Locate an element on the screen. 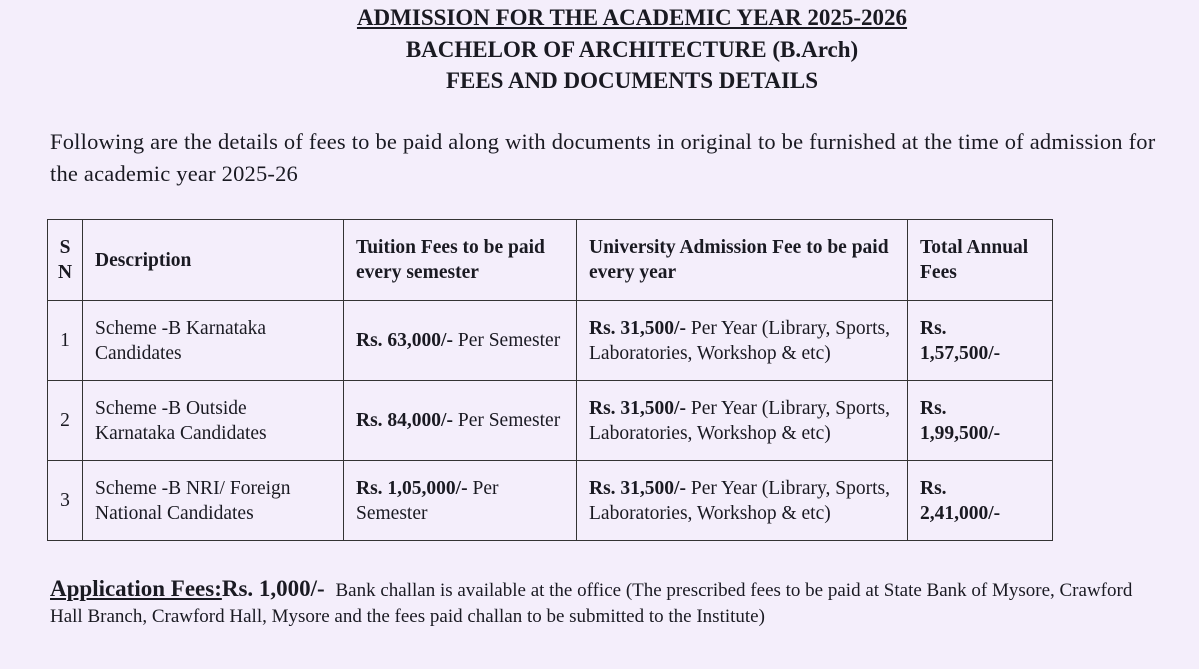  cell-sn: 1 is located at coordinates (65, 340).